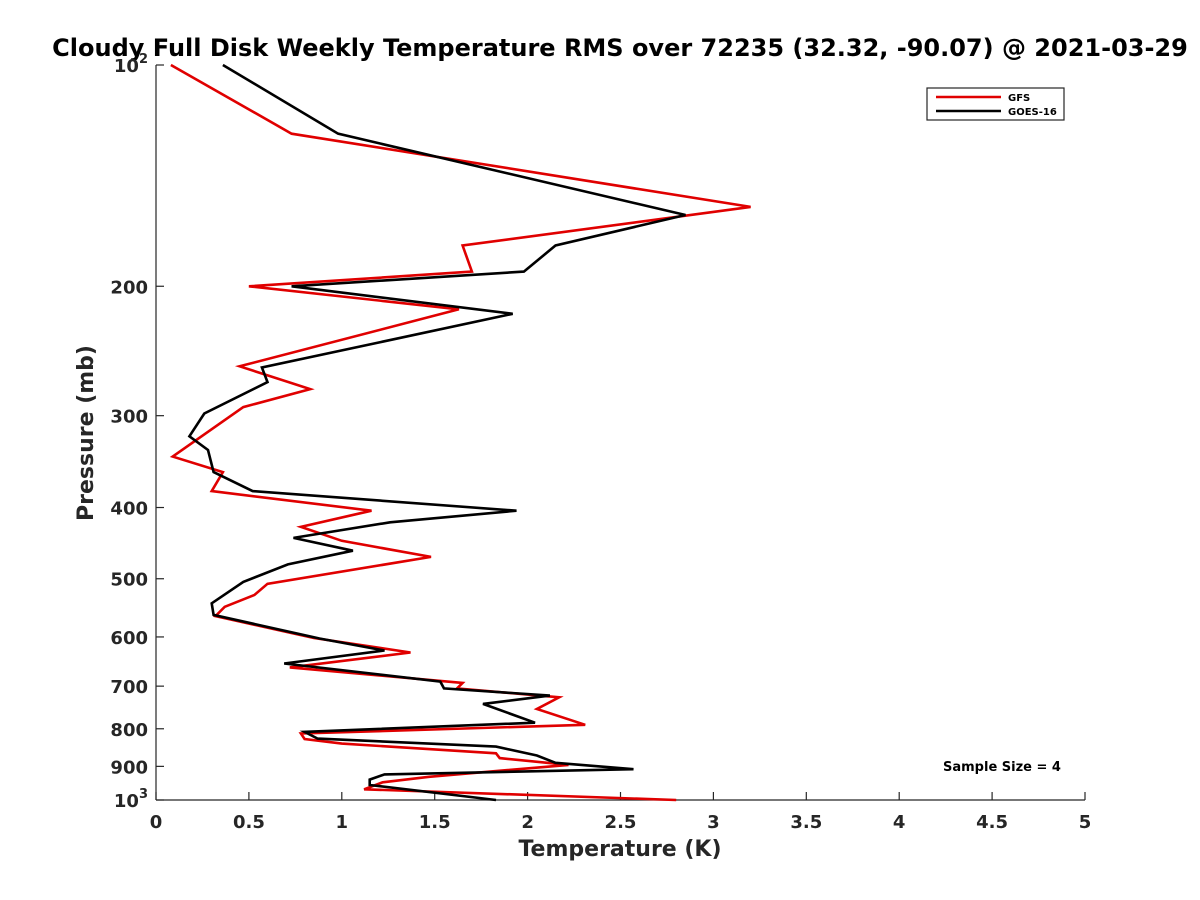 The image size is (1200, 900). What do you see at coordinates (1002, 767) in the screenshot?
I see `sample-size-annotation: Sample Size = 4` at bounding box center [1002, 767].